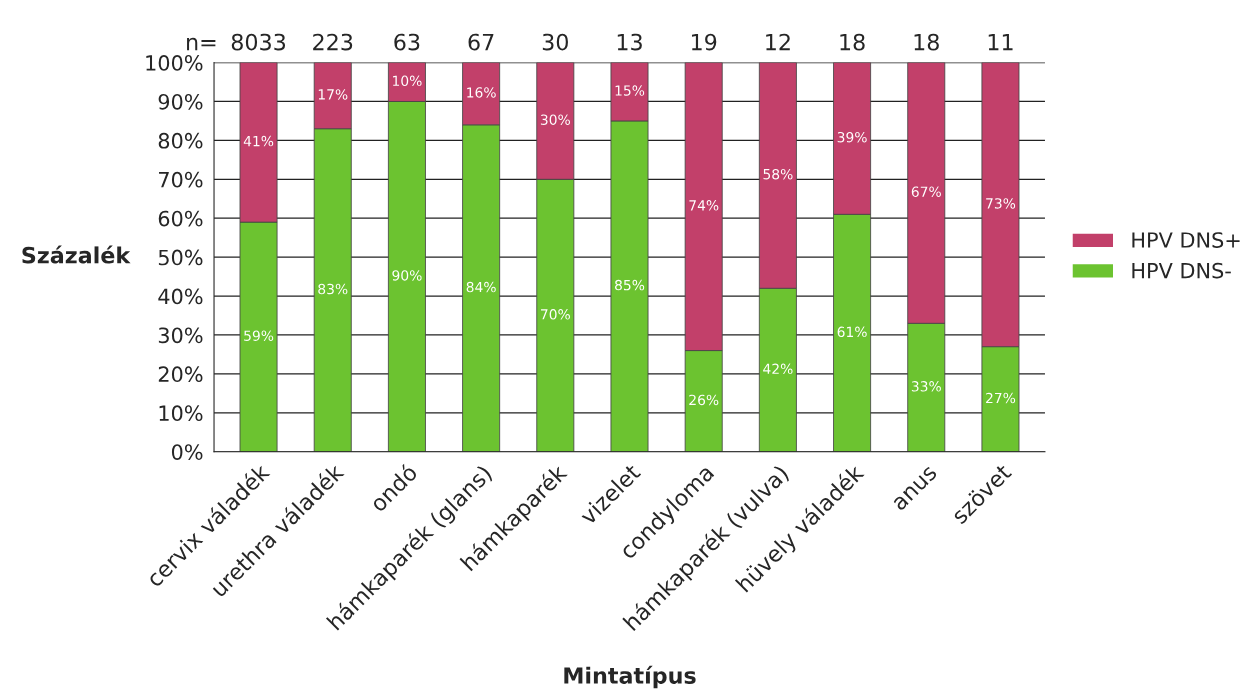 The height and width of the screenshot is (695, 1259). Describe the element at coordinates (180, 140) in the screenshot. I see `y-tick-label: 80%` at that location.